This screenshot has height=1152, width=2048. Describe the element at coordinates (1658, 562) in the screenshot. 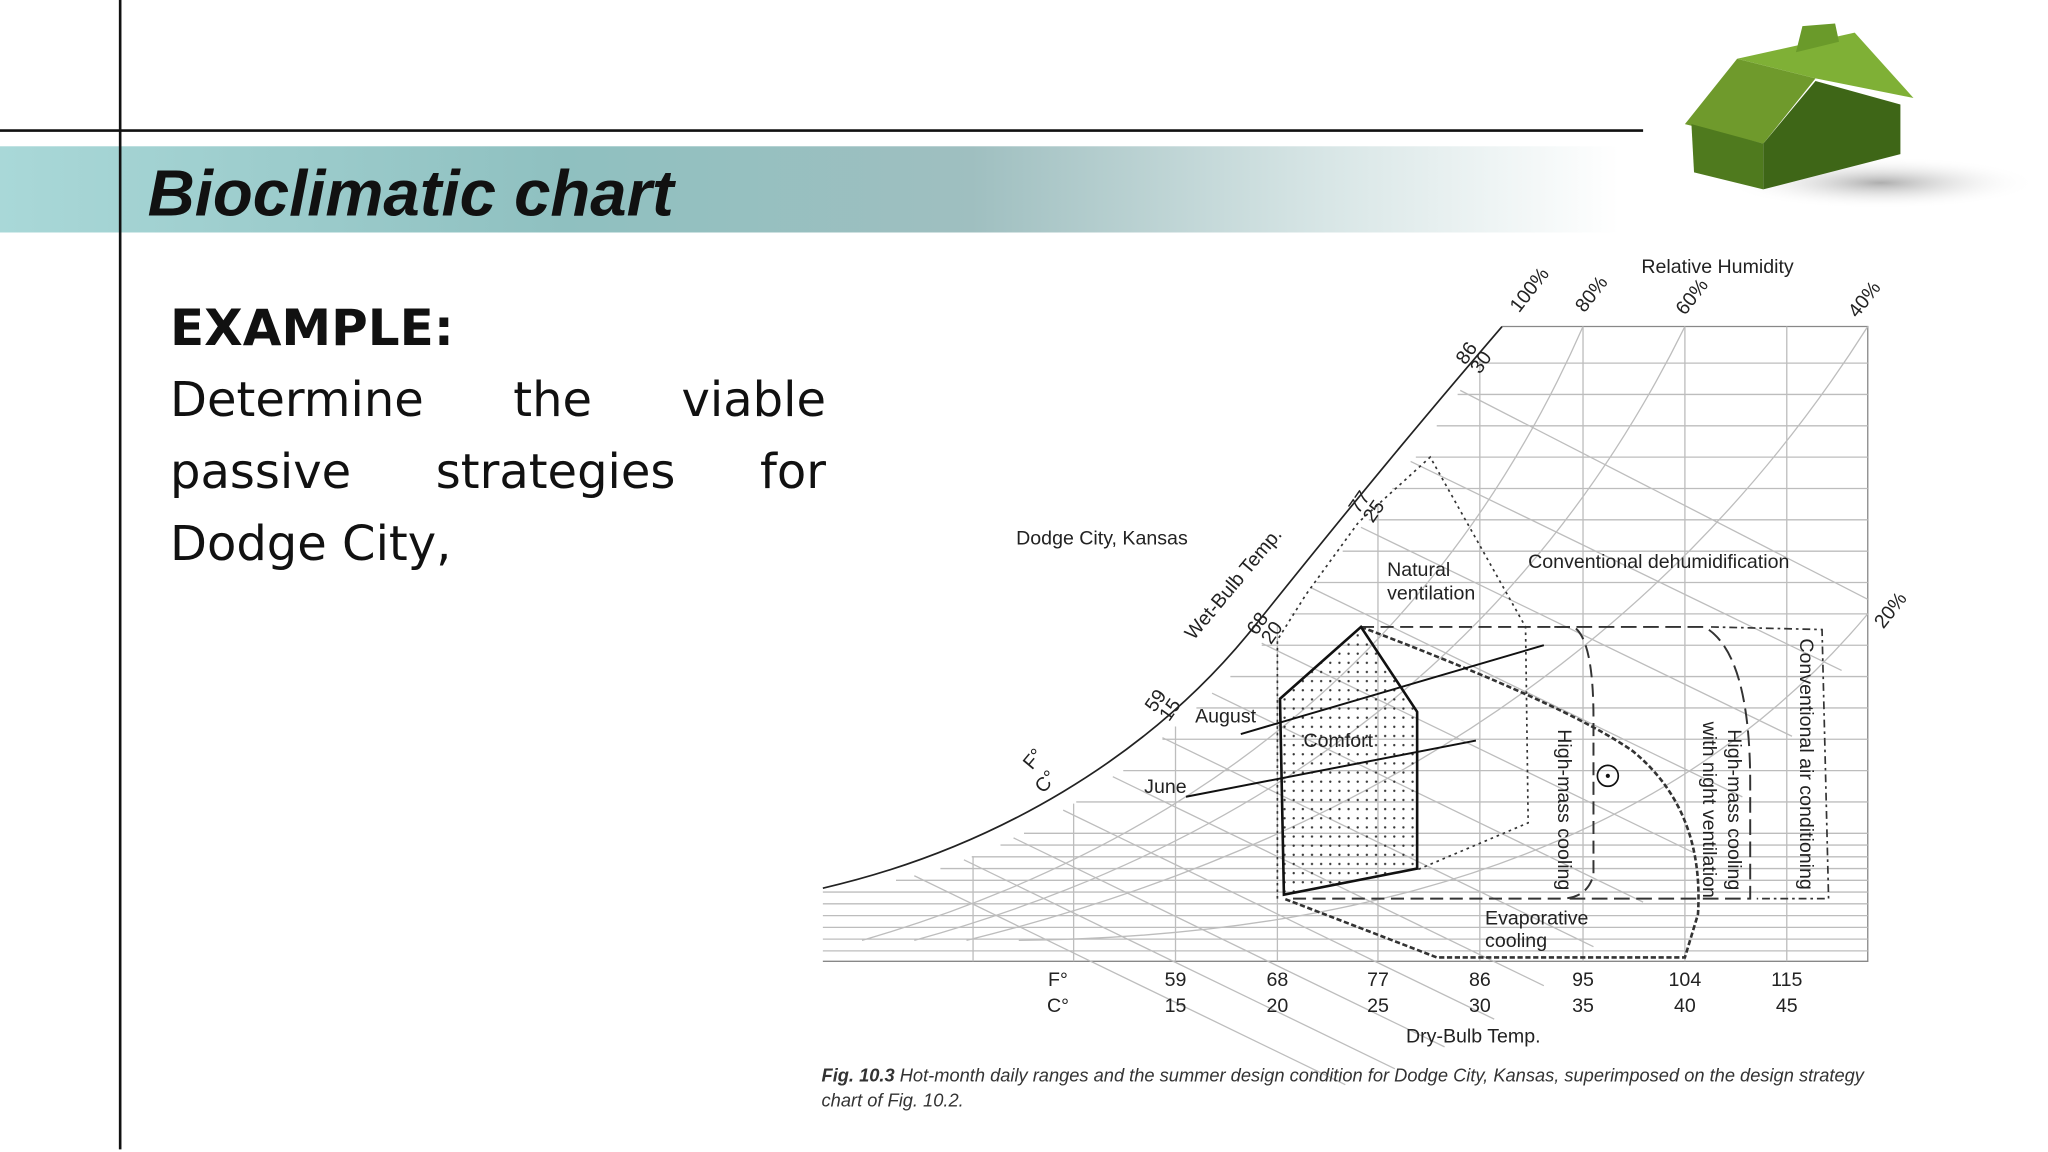

I see `zone-label: Conventional dehumidification` at that location.